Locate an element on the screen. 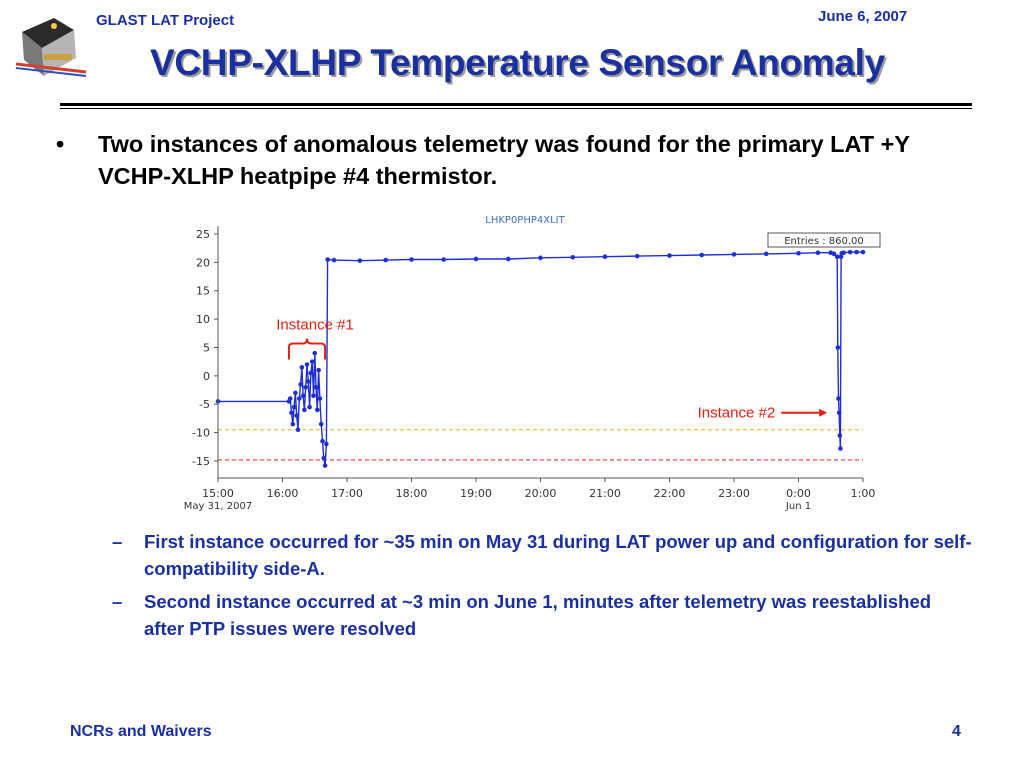 This screenshot has width=1024, height=768. slide-title: VCHP-XLHP Temperature Sensor Anomaly is located at coordinates (517, 62).